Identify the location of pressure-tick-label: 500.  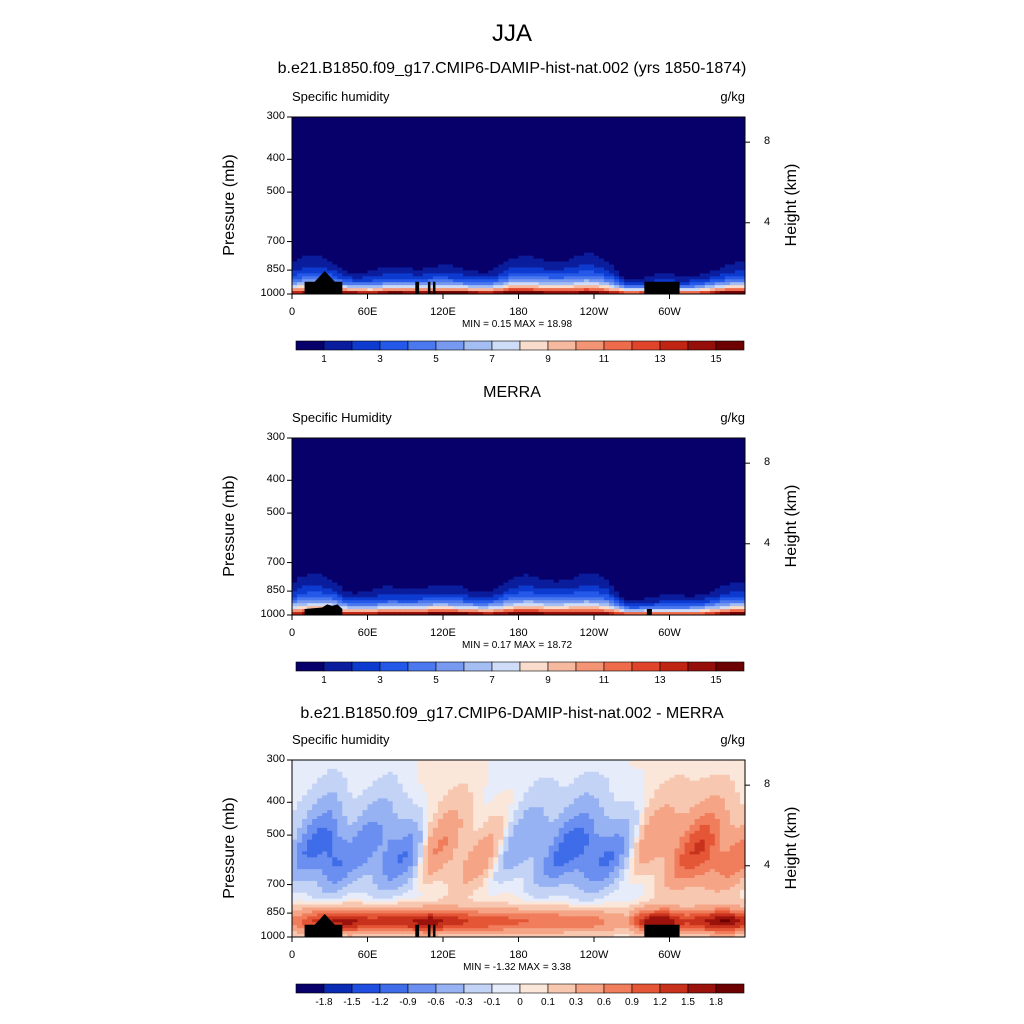
(275, 834).